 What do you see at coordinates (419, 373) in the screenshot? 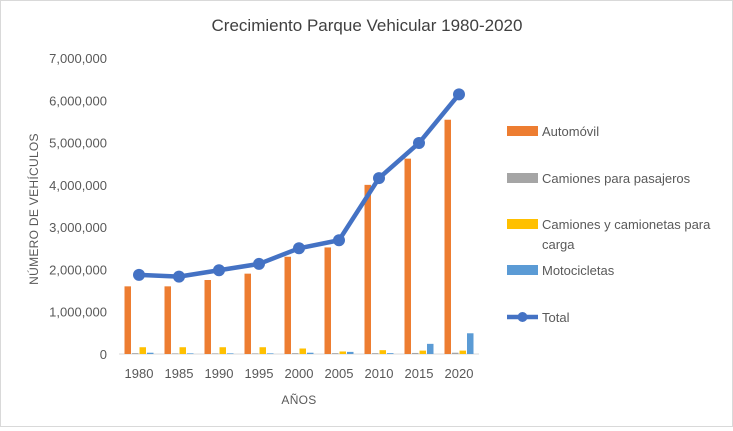
I see `x-tick-label: 2015` at bounding box center [419, 373].